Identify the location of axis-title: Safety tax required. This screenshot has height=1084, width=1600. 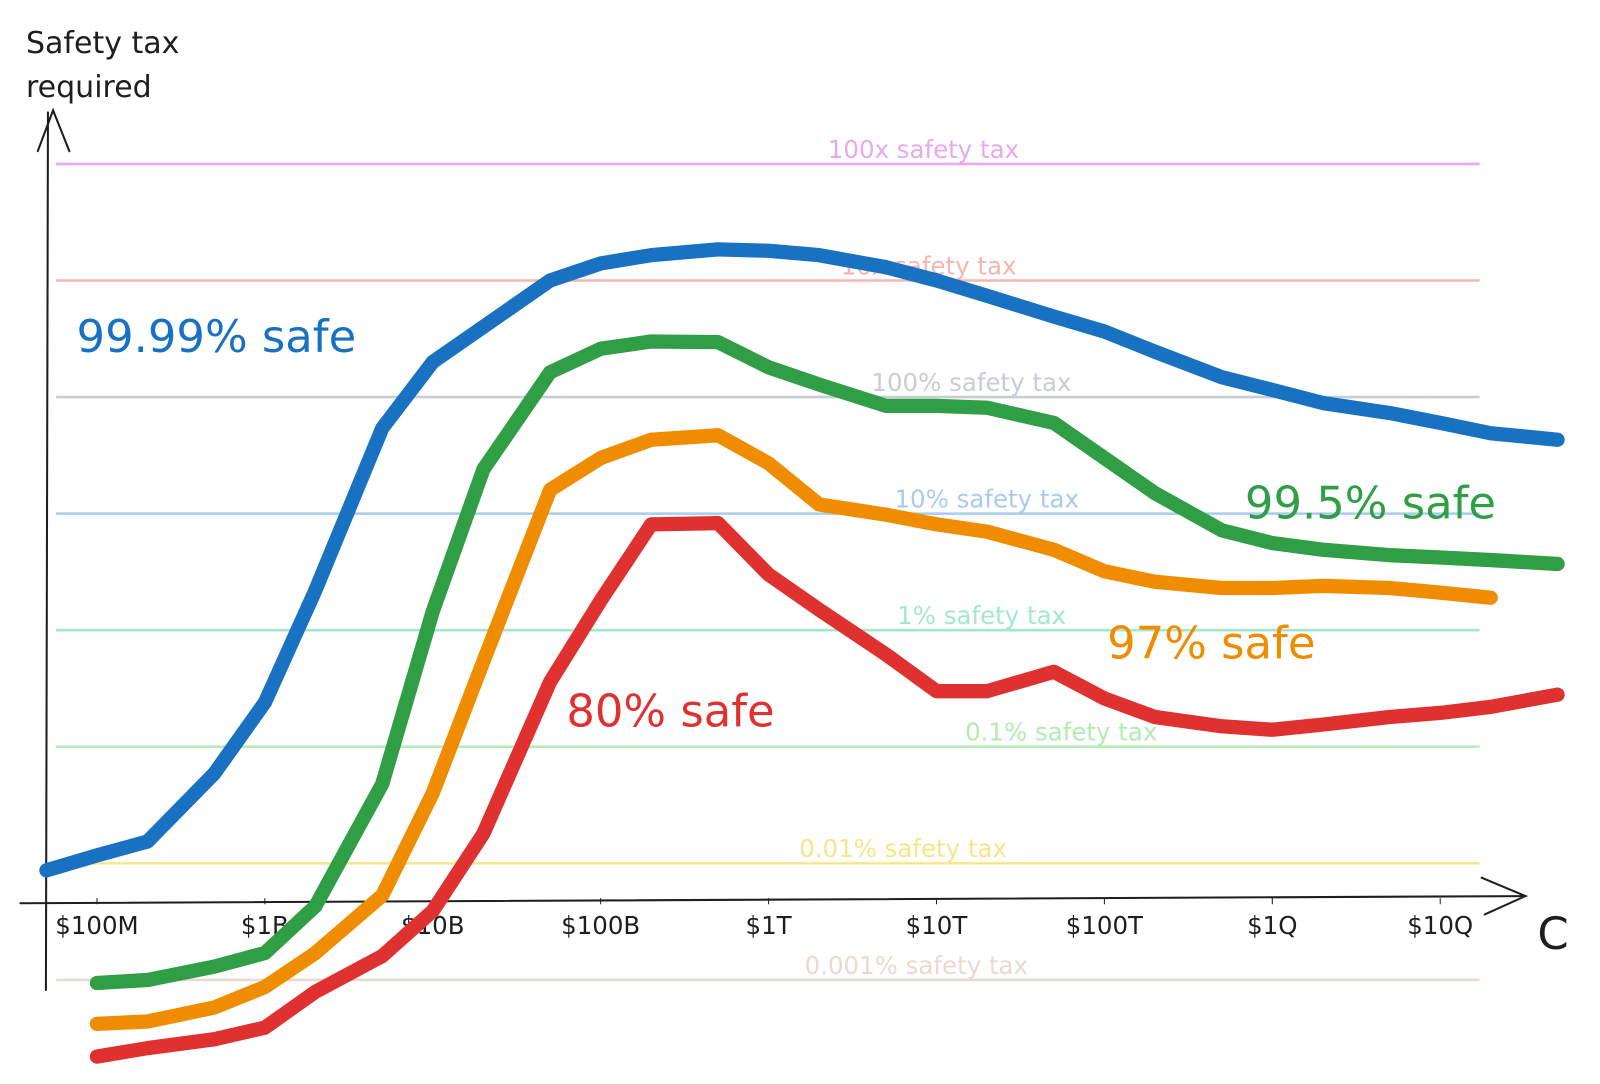
(103, 65).